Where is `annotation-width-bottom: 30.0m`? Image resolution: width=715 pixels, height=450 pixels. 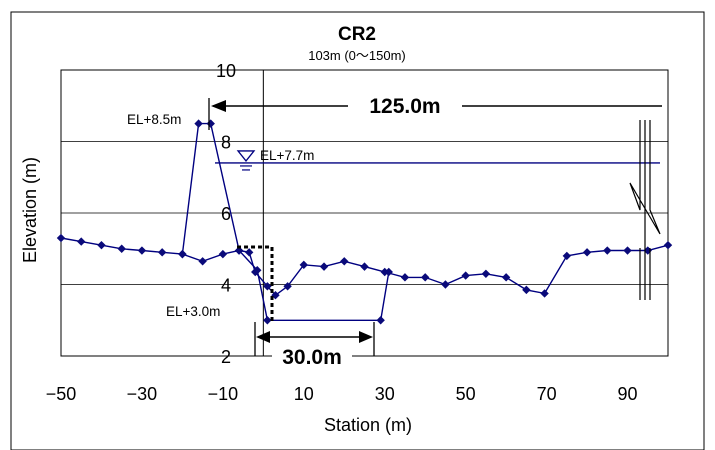 annotation-width-bottom: 30.0m is located at coordinates (312, 357).